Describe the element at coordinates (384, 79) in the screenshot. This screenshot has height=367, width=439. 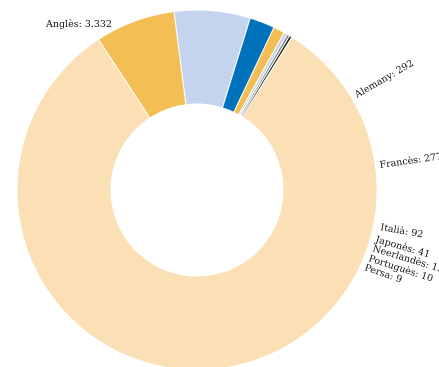
I see `label-alemany: Alemany: 292` at that location.